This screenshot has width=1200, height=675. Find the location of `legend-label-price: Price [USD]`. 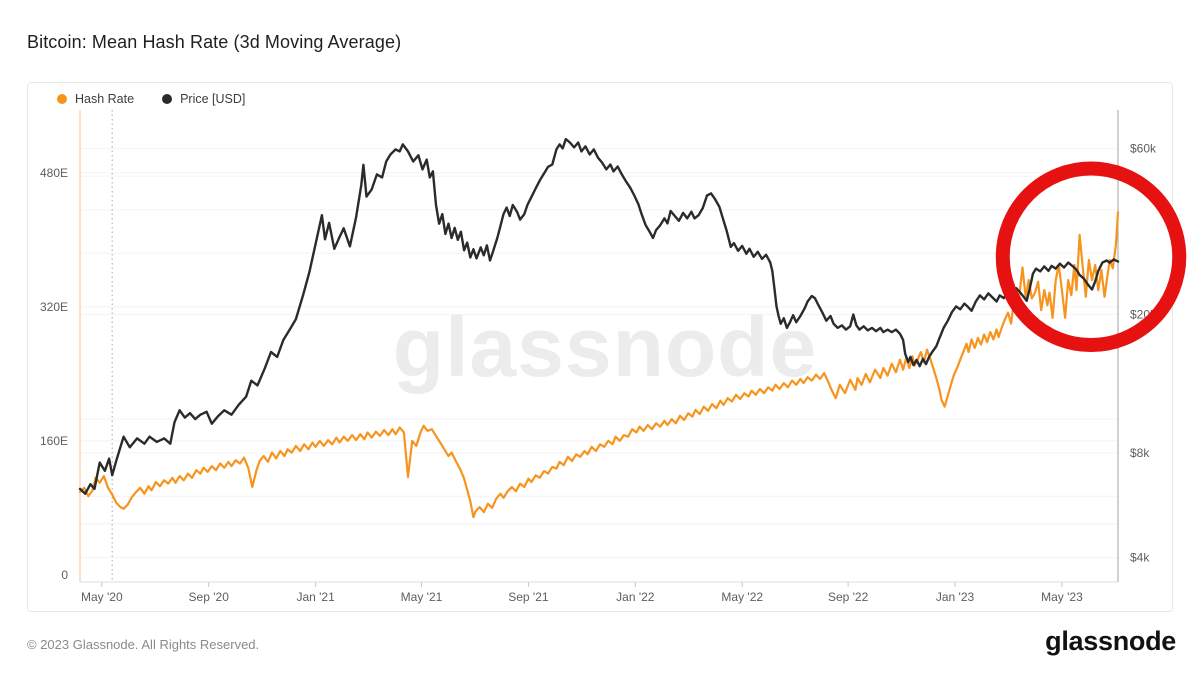

legend-label-price: Price [USD] is located at coordinates (213, 99).